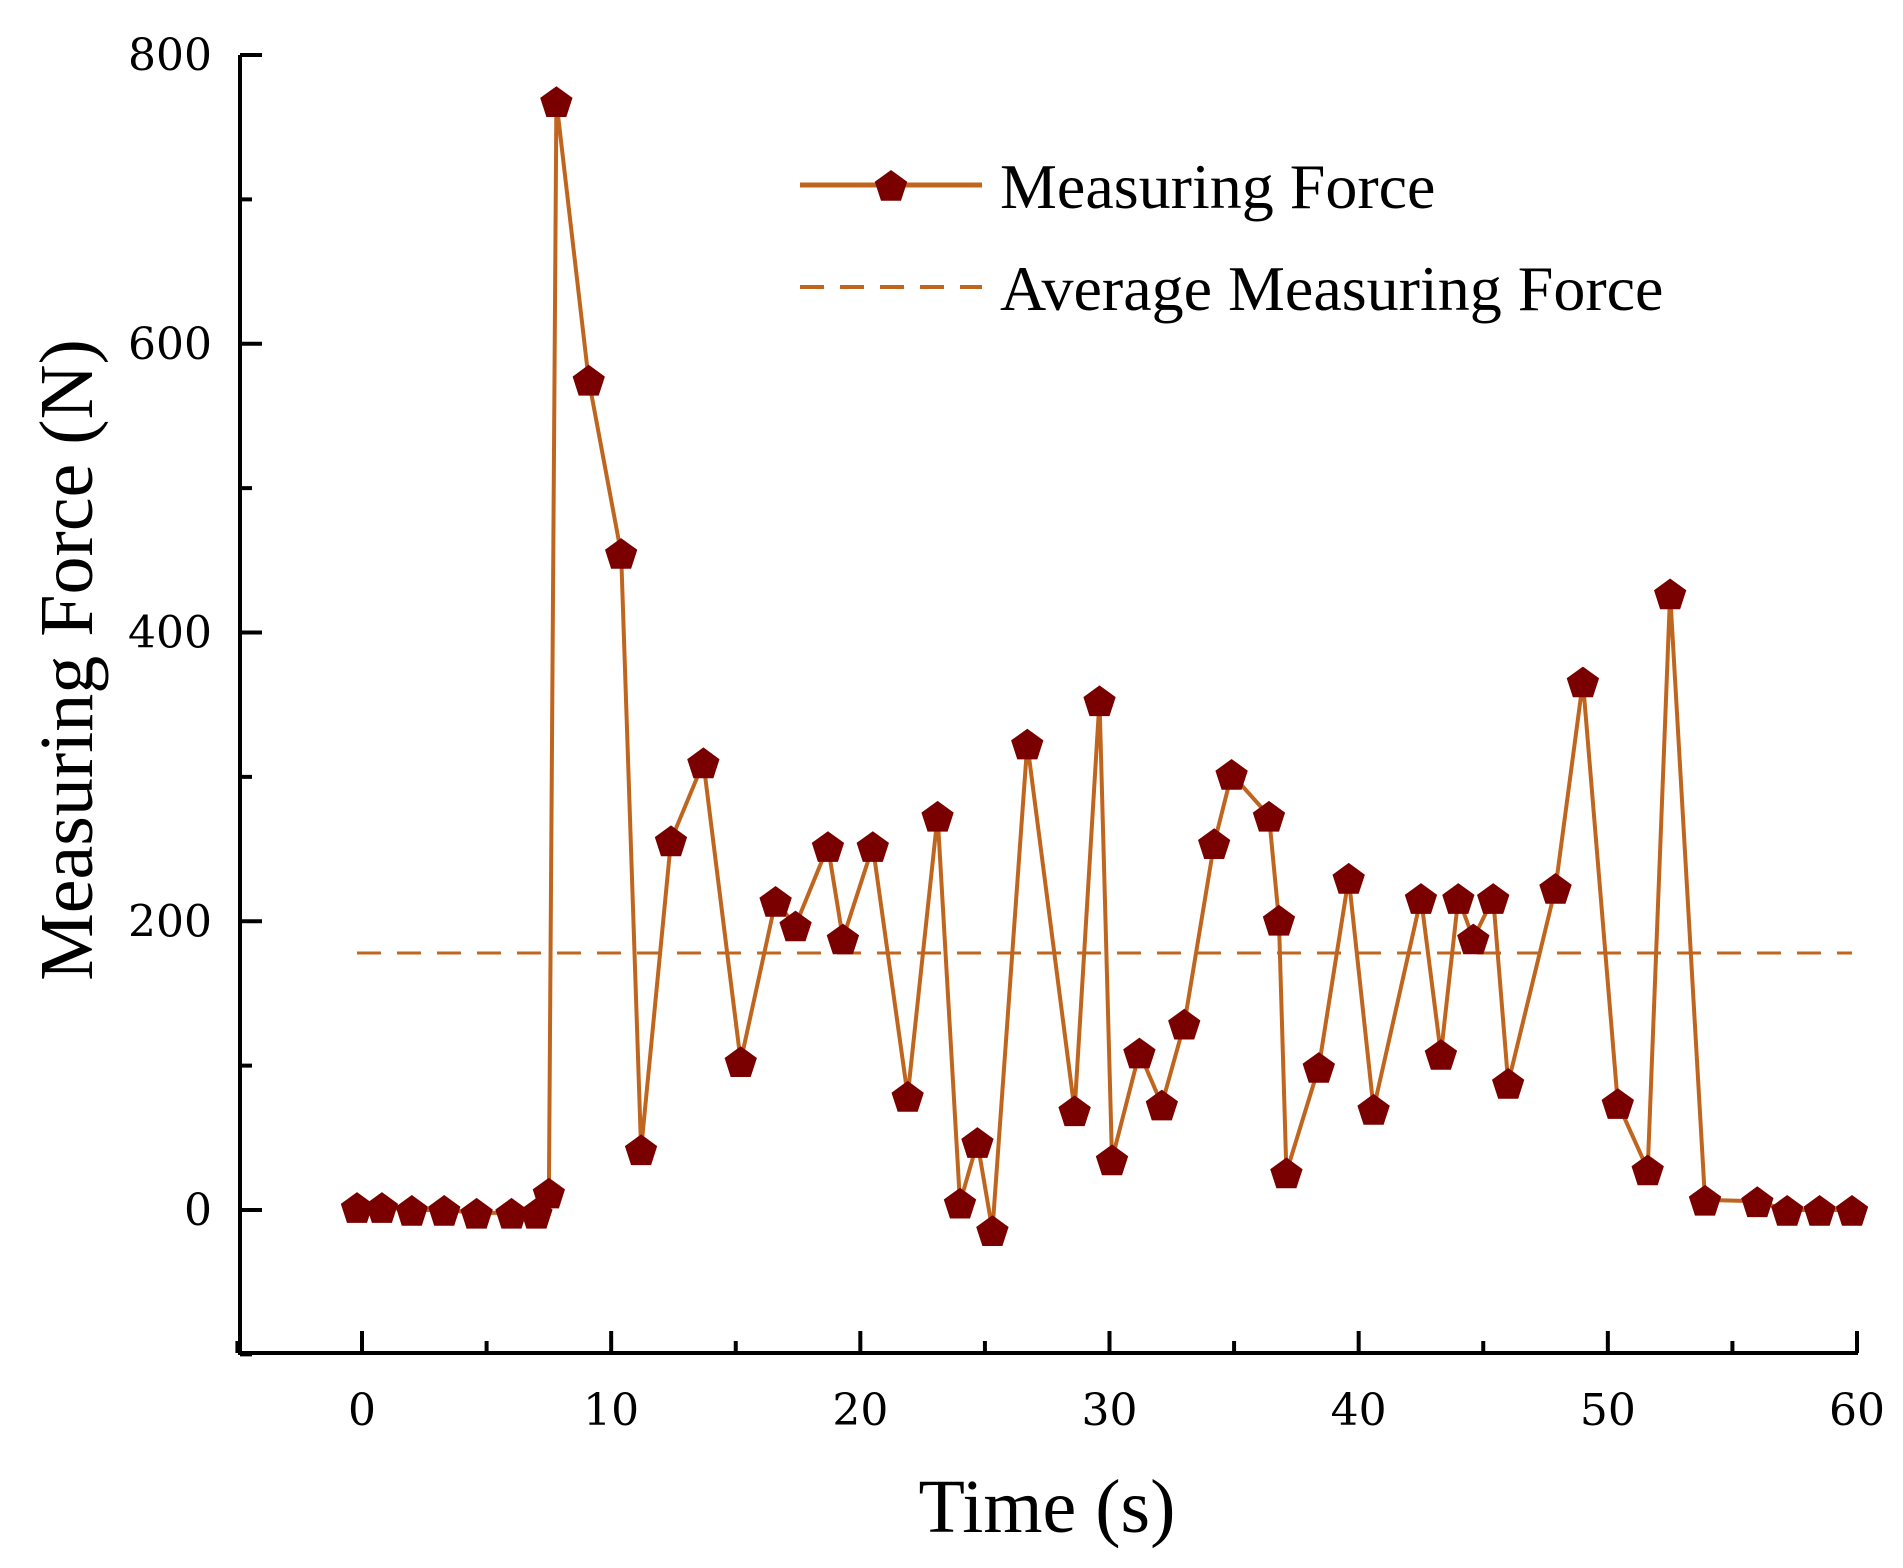  Describe the element at coordinates (170, 633) in the screenshot. I see `y-tick-label: 400` at that location.